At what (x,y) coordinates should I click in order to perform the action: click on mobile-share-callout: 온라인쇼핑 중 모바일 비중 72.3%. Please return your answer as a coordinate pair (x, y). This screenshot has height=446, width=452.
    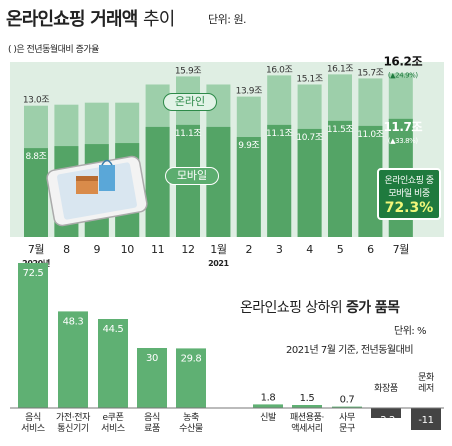
    Looking at the image, I should click on (409, 194).